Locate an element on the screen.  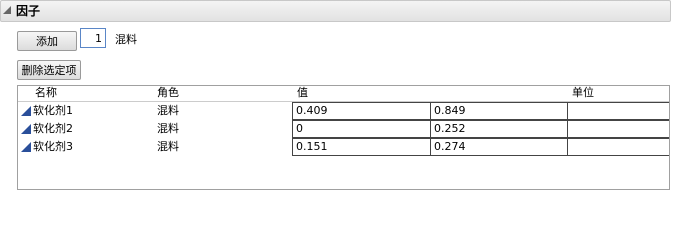
value-cell: 0.849 is located at coordinates (499, 111).